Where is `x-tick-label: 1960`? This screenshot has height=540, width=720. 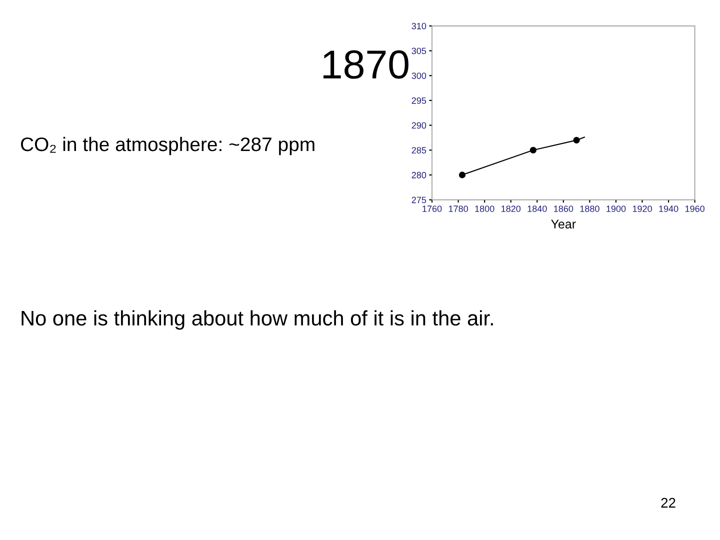
x-tick-label: 1960 is located at coordinates (694, 209).